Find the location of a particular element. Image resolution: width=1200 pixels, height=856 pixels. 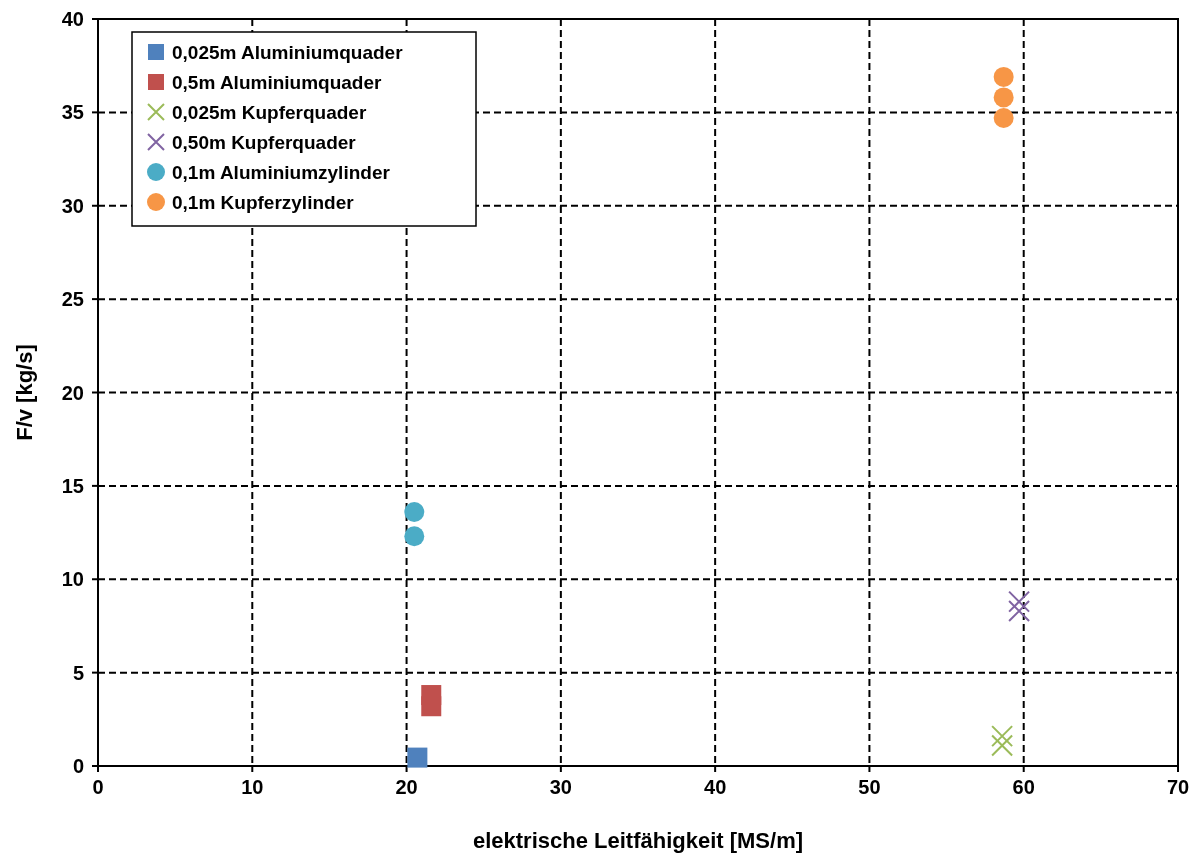

y-tick-label: 15 is located at coordinates (72, 485).